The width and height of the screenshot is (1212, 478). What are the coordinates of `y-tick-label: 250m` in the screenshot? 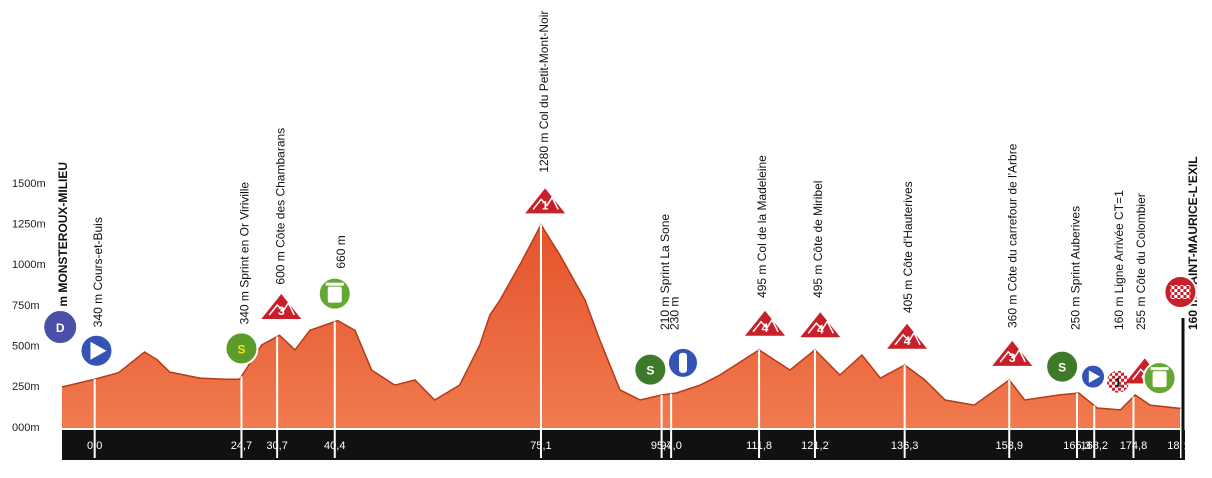 It's located at (26, 387).